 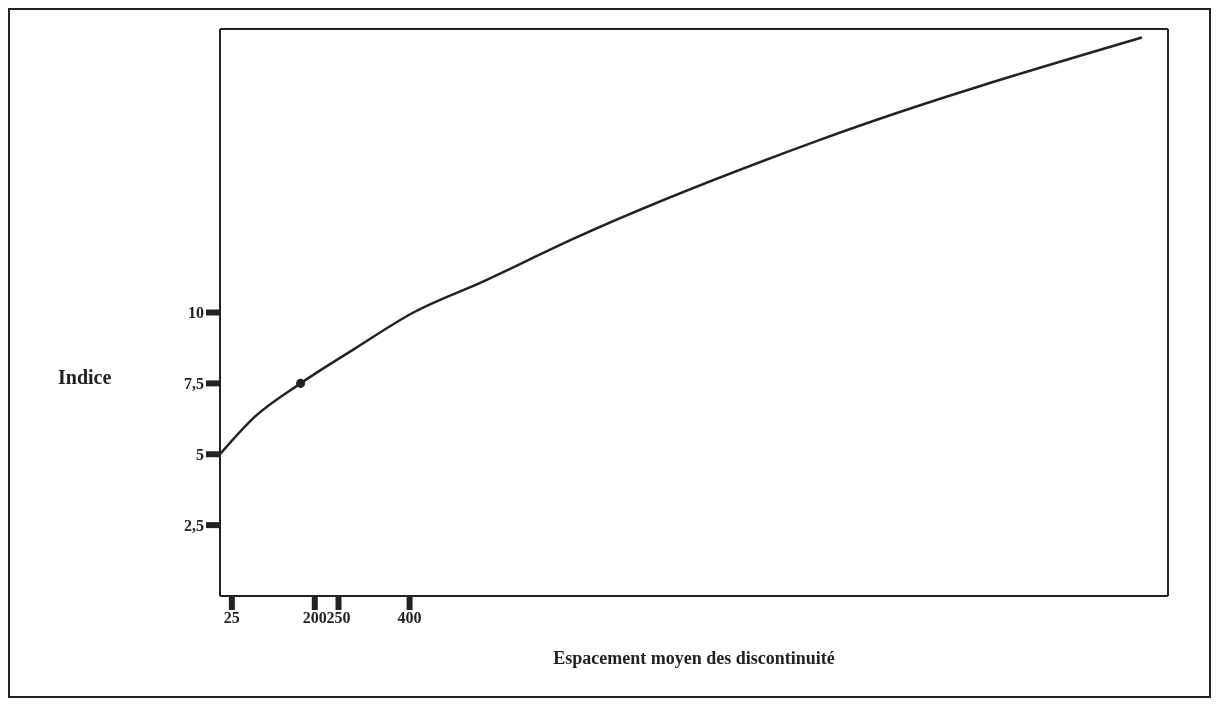 What do you see at coordinates (194, 384) in the screenshot?
I see `y-tick-label: 7,5` at bounding box center [194, 384].